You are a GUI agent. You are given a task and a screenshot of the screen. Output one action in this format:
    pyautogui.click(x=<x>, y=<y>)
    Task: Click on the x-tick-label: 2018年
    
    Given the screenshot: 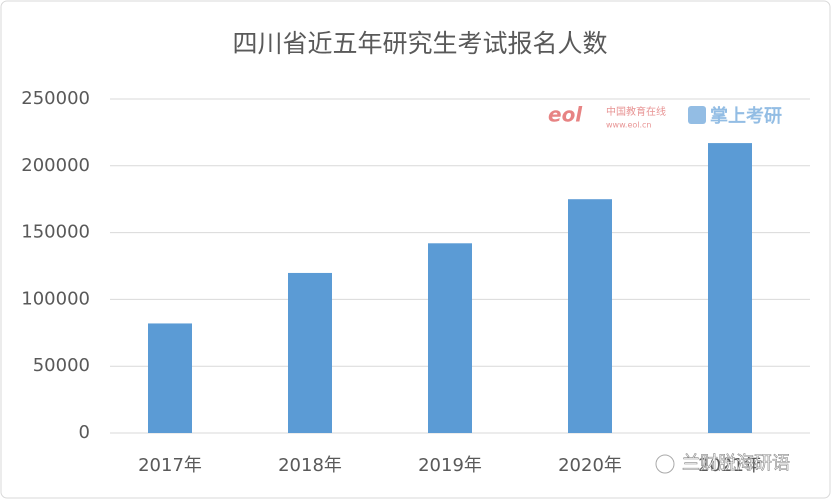 What is the action you would take?
    pyautogui.click(x=310, y=465)
    